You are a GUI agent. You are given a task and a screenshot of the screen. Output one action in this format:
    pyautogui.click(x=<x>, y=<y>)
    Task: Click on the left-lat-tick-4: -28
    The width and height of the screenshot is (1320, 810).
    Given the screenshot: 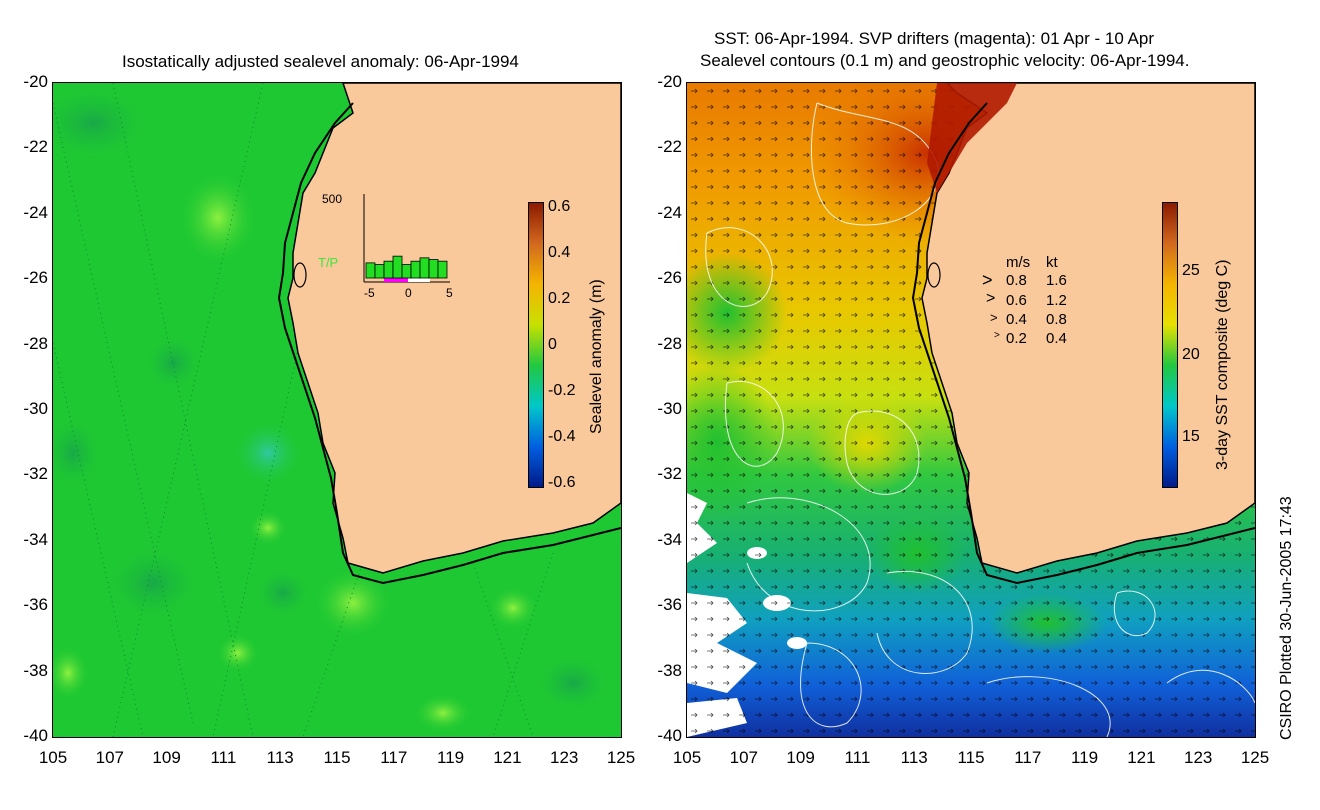 What is the action you would take?
    pyautogui.click(x=35, y=343)
    